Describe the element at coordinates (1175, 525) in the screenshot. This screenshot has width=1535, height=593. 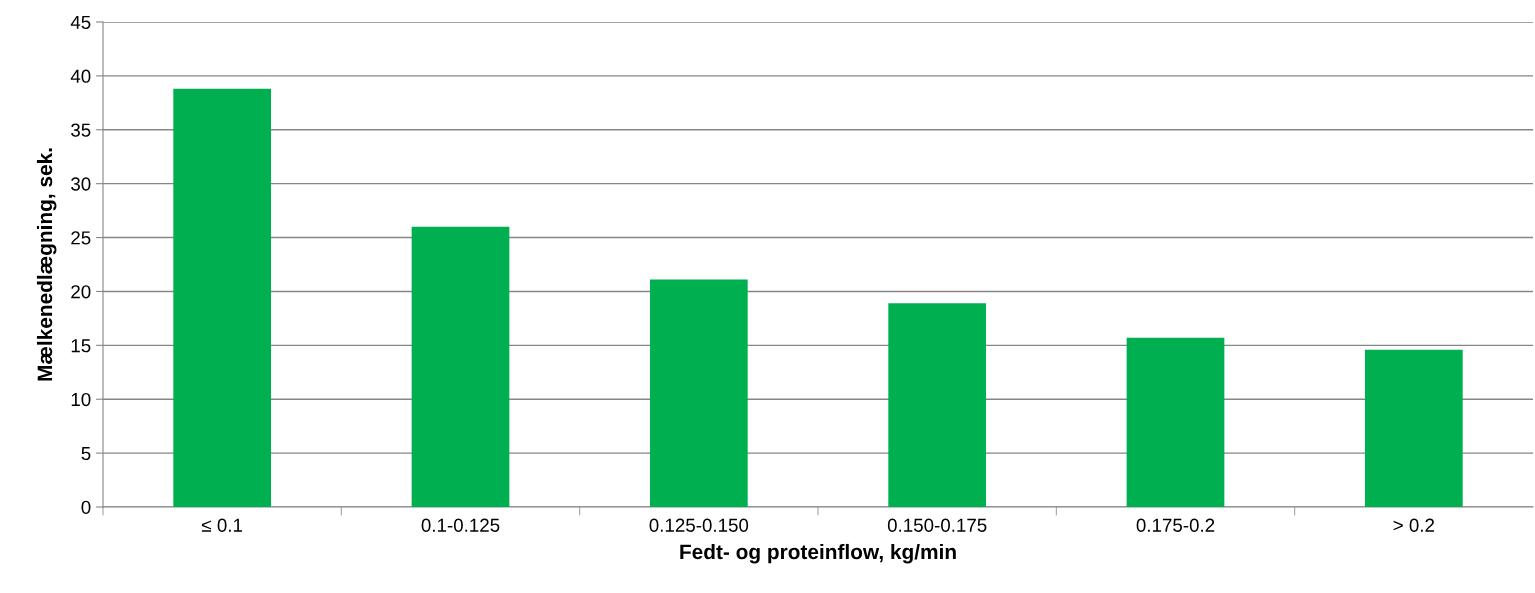
I see `x-tick-label: 0.175-0.2` at that location.